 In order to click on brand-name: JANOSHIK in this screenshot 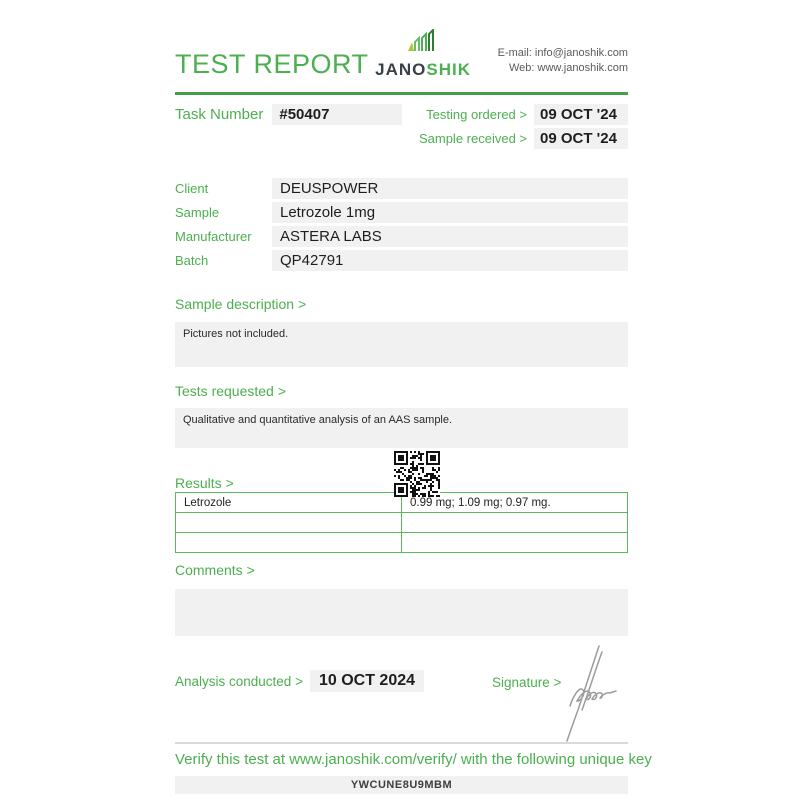, I will do `click(423, 70)`.